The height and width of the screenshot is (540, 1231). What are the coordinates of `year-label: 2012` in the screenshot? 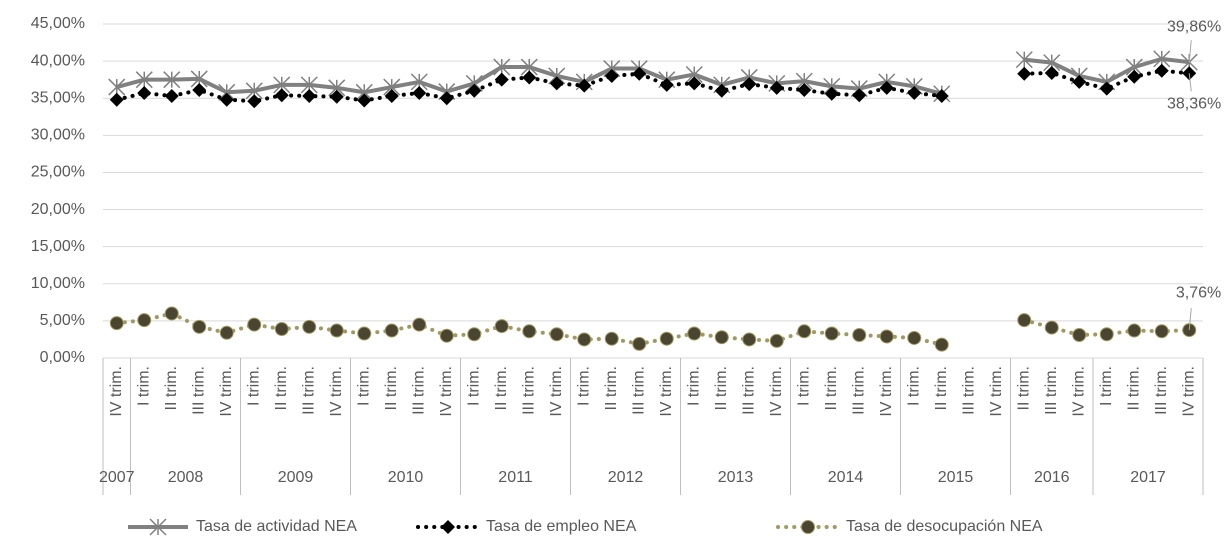 It's located at (626, 477).